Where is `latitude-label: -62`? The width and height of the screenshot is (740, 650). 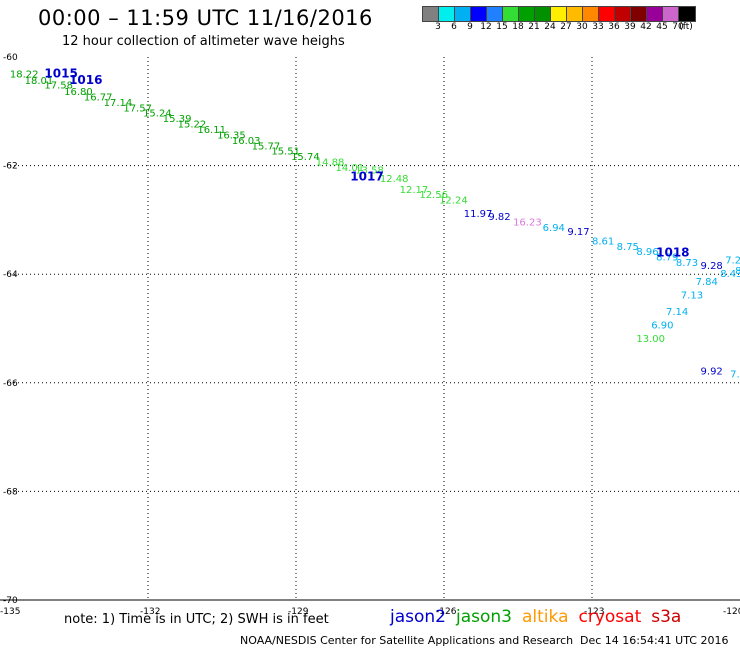
latitude-label: -62 is located at coordinates (10, 167).